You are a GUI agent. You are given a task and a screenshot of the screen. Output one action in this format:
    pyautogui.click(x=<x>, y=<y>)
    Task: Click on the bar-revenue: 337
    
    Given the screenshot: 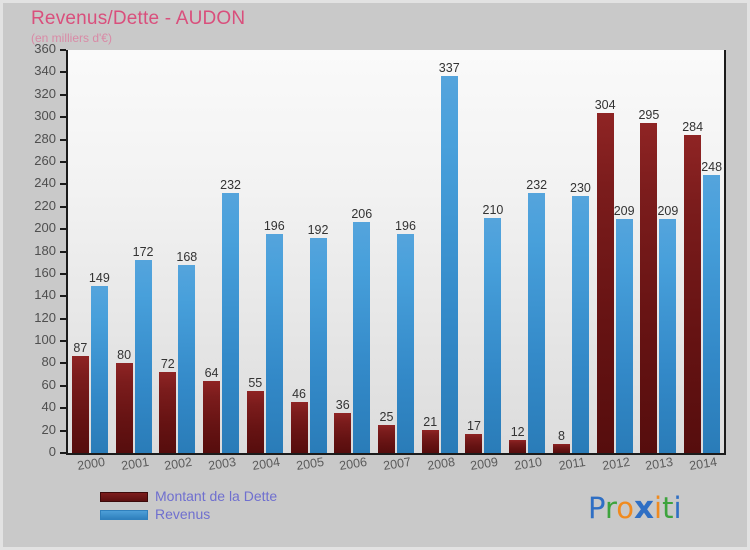 What is the action you would take?
    pyautogui.click(x=449, y=257)
    